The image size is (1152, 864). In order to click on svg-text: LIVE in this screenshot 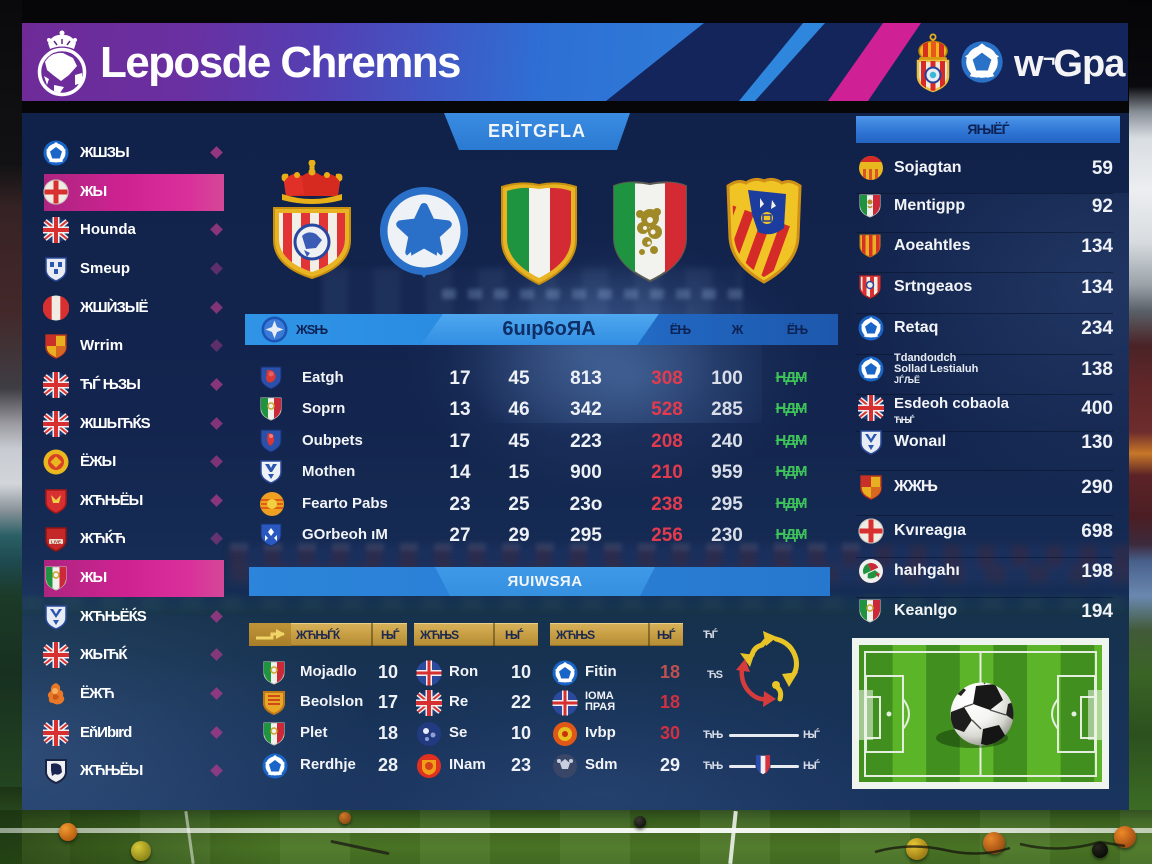, I will do `click(56, 542)`.